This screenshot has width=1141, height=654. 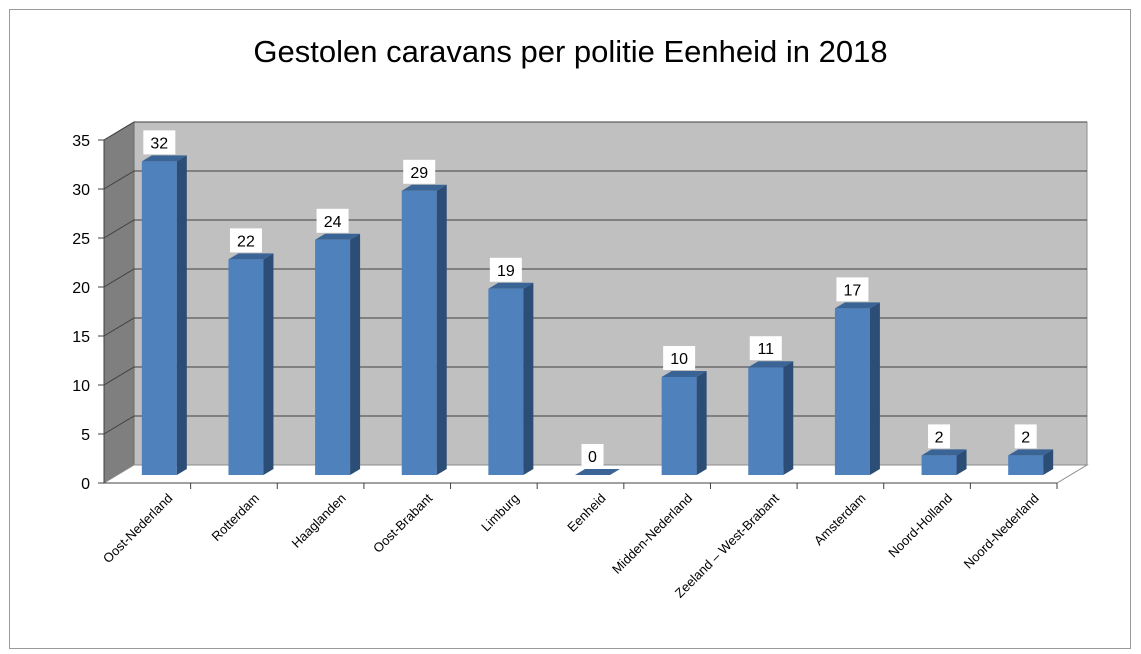 What do you see at coordinates (403, 523) in the screenshot?
I see `x-tick-label: Oost-Brabant` at bounding box center [403, 523].